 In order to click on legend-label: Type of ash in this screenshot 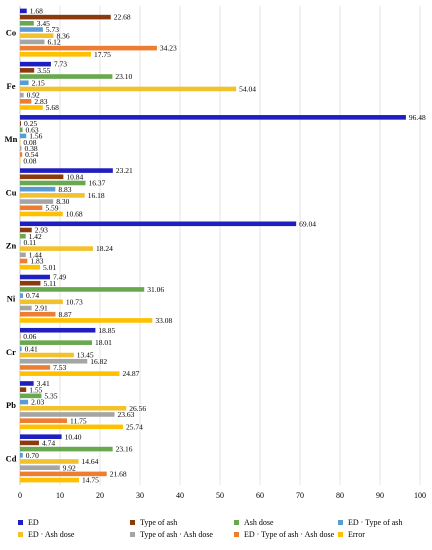, I will do `click(159, 522)`.